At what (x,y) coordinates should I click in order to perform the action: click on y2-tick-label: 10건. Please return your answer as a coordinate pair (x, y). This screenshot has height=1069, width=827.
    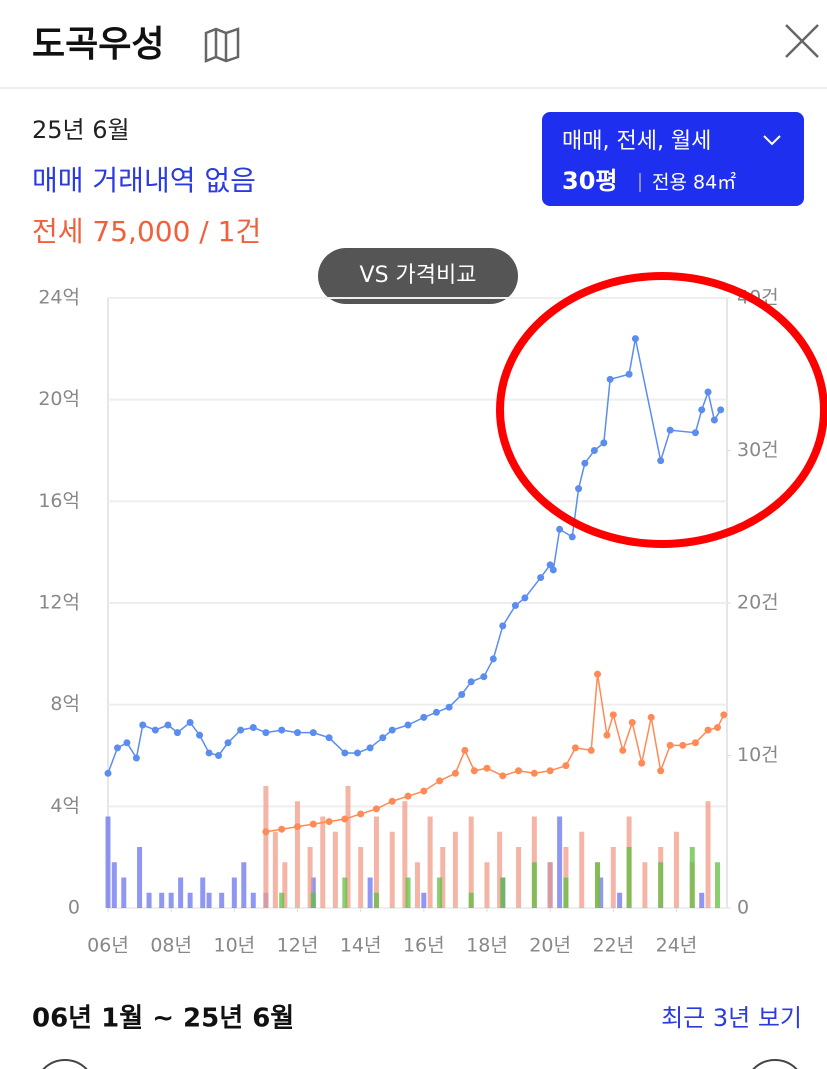
    Looking at the image, I should click on (758, 755).